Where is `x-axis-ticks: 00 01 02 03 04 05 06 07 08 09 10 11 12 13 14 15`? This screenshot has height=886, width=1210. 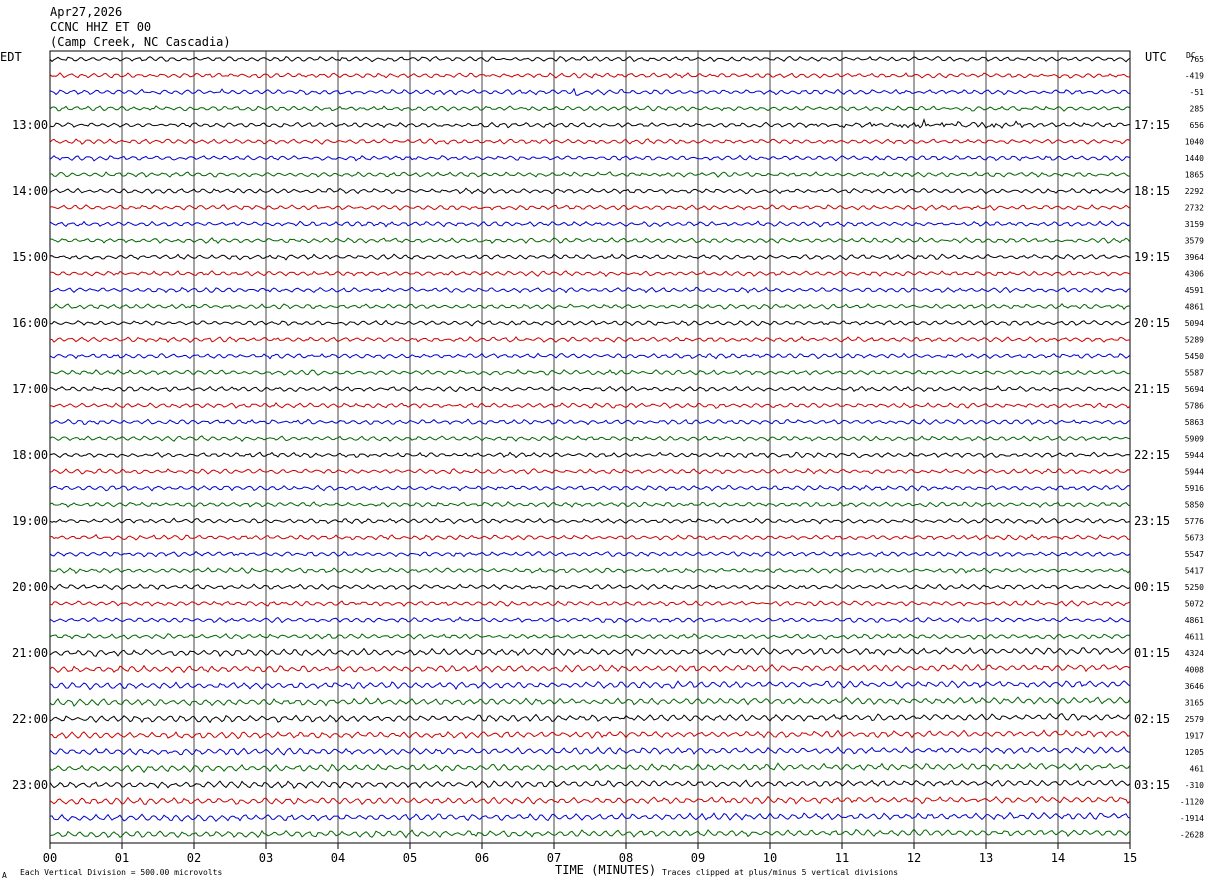
x-axis-ticks: 00 01 02 03 04 05 06 07 08 09 10 11 12 13 14 15 is located at coordinates (590, 854).